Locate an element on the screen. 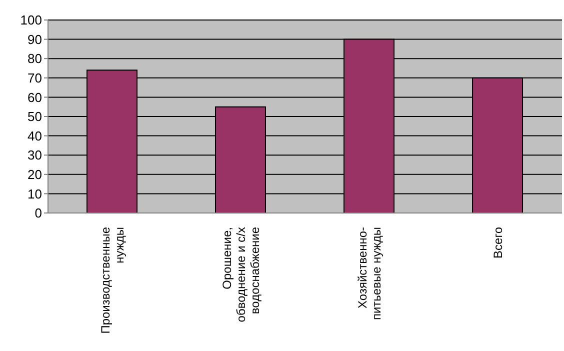 The image size is (564, 351). x-tick-label: Производственные нужды is located at coordinates (112, 280).